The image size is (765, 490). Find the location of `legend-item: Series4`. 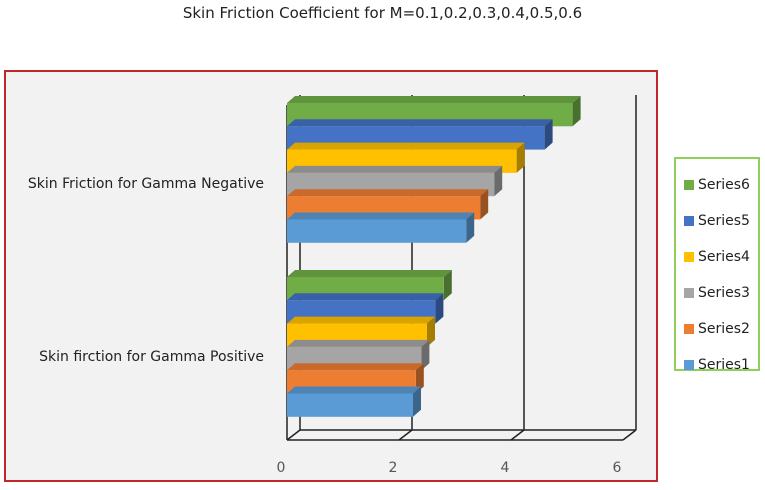

legend-item: Series4 is located at coordinates (721, 257).